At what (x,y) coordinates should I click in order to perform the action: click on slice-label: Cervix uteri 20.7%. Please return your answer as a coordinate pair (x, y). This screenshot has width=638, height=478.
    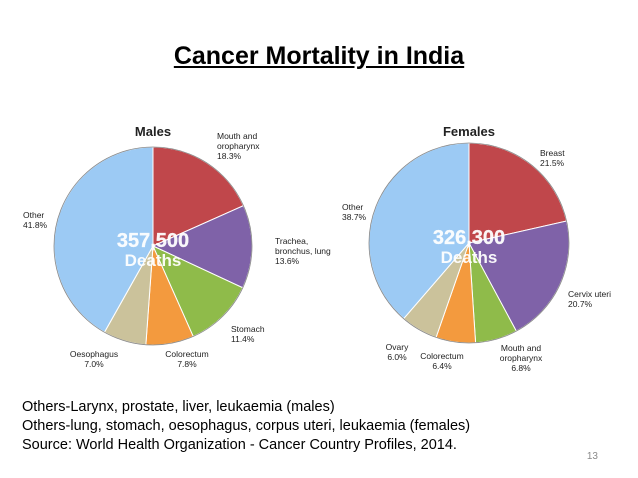
    Looking at the image, I should click on (589, 299).